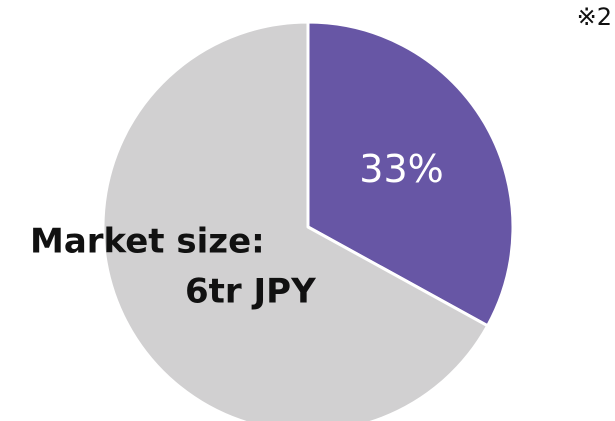  What do you see at coordinates (401, 169) in the screenshot?
I see `value-label: 33%` at bounding box center [401, 169].